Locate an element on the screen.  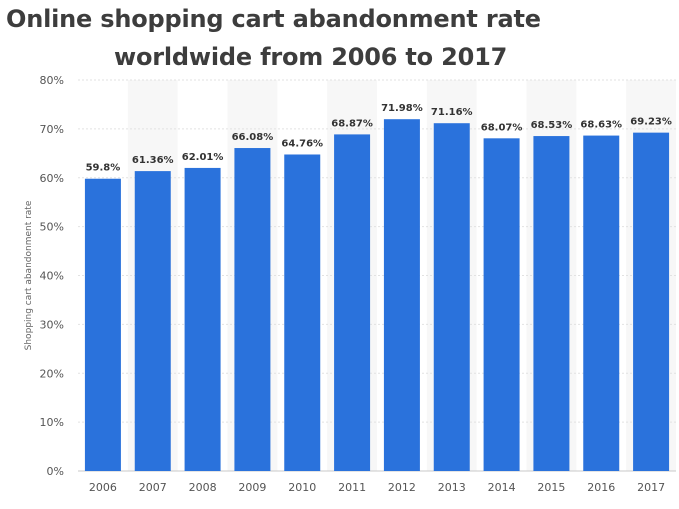
data-label: 68.07% is located at coordinates (502, 127).